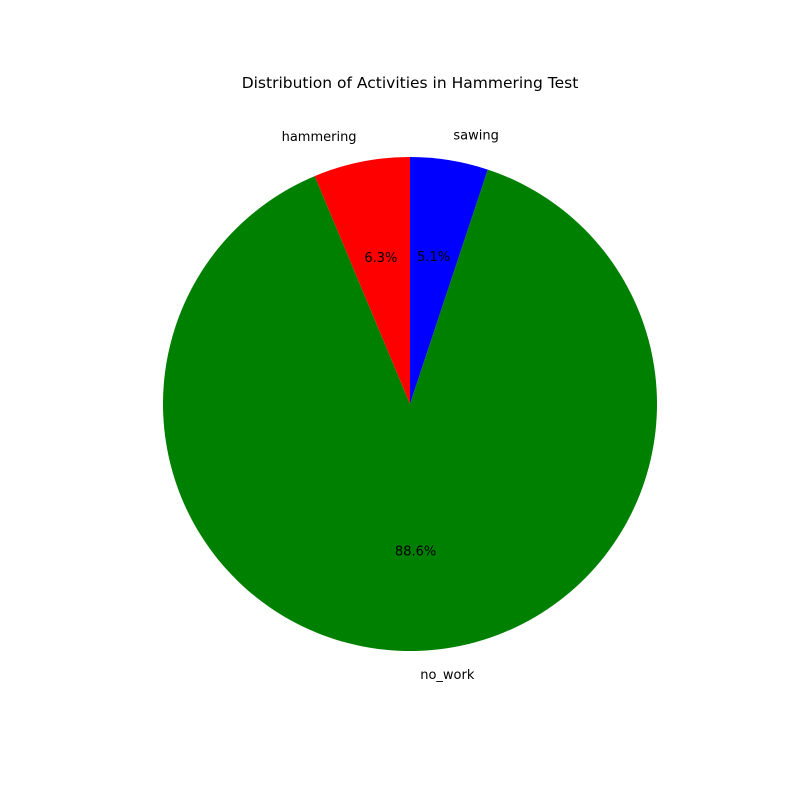 This screenshot has height=800, width=800. I want to click on pie-slice-hammering, so click(362, 280).